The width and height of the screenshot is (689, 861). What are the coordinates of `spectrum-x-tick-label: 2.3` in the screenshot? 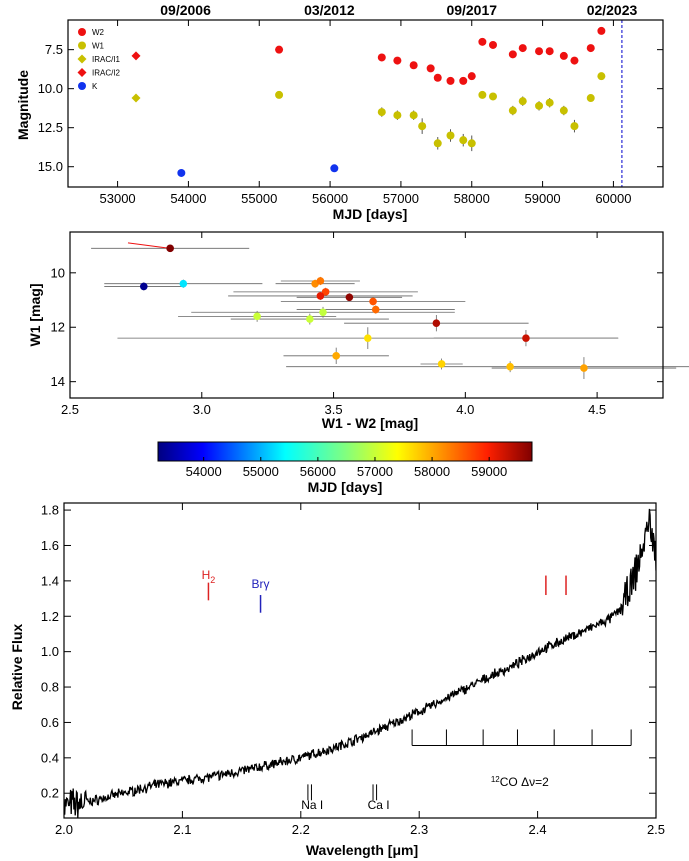 It's located at (419, 829).